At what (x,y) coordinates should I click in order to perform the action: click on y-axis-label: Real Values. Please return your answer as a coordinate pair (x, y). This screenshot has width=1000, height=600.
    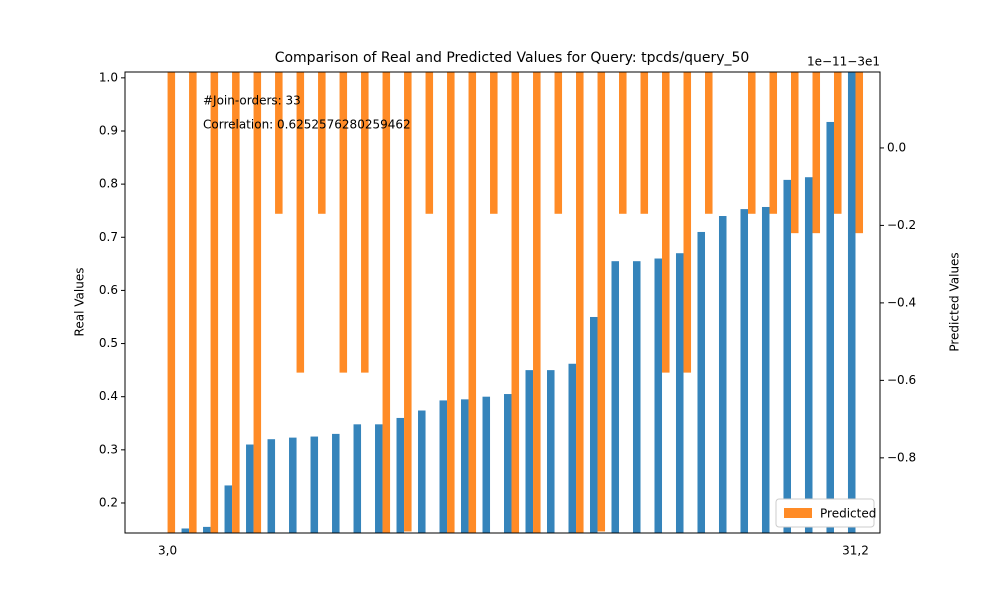
    Looking at the image, I should click on (80, 302).